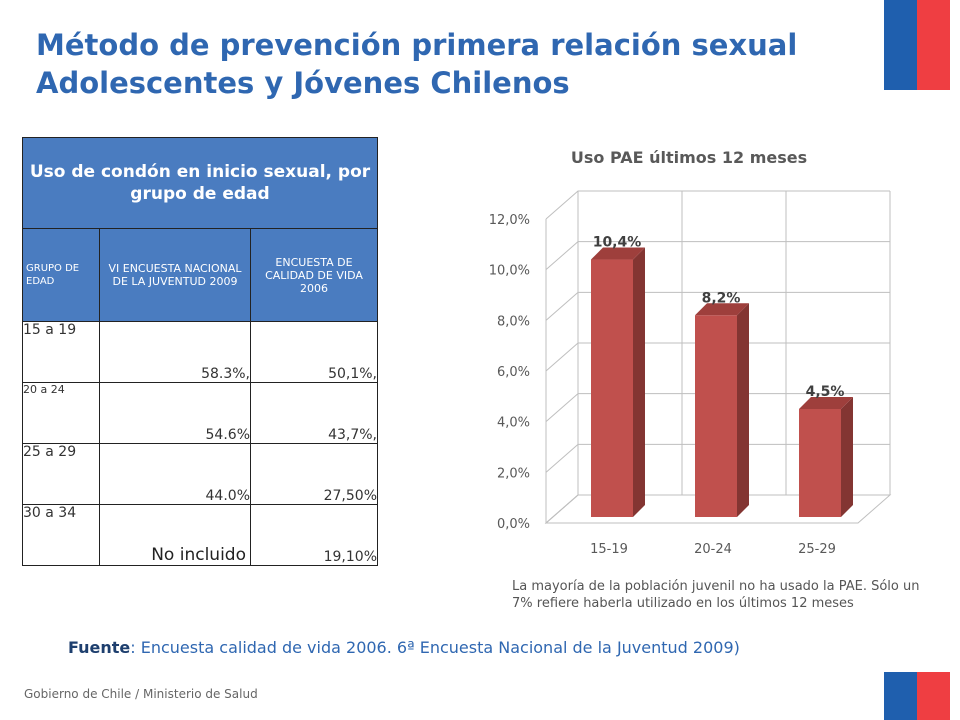 The height and width of the screenshot is (720, 960). What do you see at coordinates (617, 243) in the screenshot?
I see `data-label: 10,4%` at bounding box center [617, 243].